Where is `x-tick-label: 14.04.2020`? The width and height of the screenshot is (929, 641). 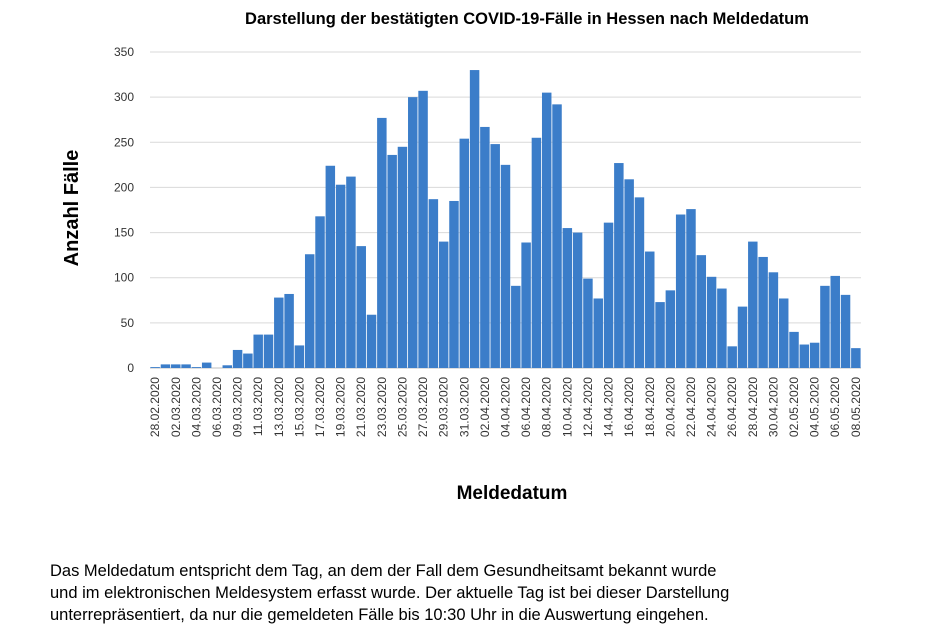 x-tick-label: 14.04.2020 is located at coordinates (609, 407).